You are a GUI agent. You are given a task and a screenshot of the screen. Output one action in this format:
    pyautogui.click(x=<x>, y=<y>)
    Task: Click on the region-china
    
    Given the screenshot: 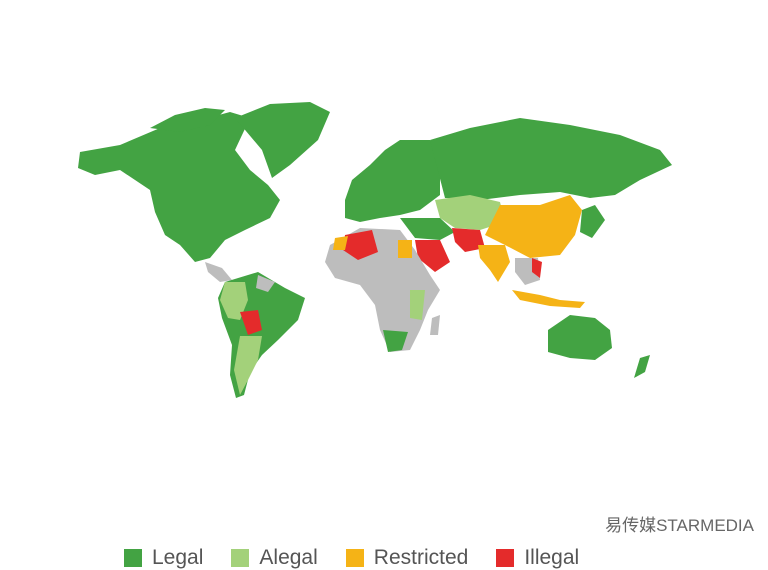 What is the action you would take?
    pyautogui.click(x=533, y=226)
    